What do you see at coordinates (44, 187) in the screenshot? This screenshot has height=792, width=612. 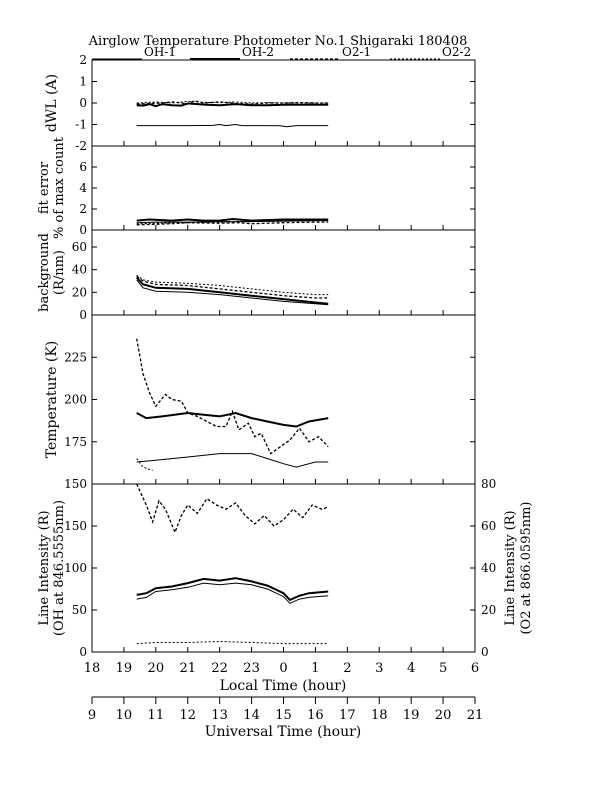 I see `ylabel-fit: fit error` at bounding box center [44, 187].